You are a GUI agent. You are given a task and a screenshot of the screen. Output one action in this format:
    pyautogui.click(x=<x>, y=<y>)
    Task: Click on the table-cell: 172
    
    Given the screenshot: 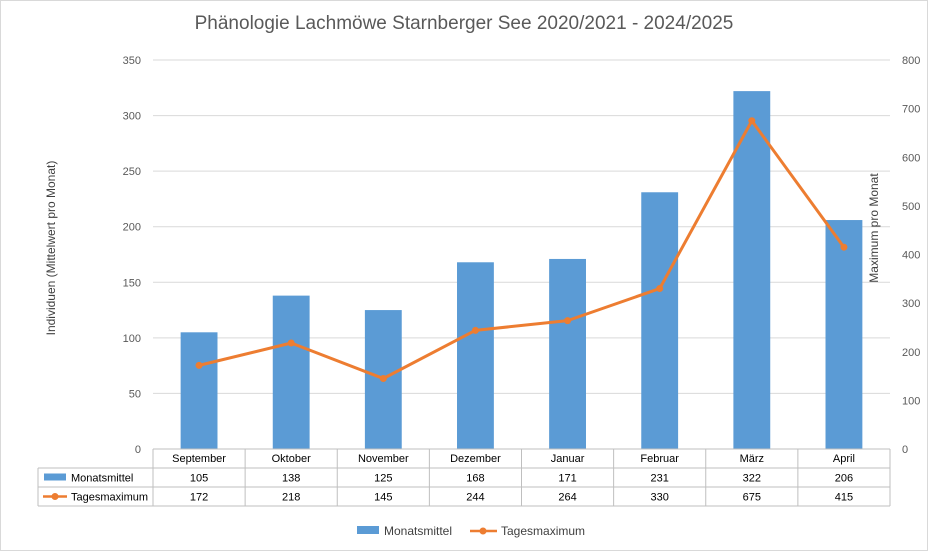 What is the action you would take?
    pyautogui.click(x=199, y=498)
    